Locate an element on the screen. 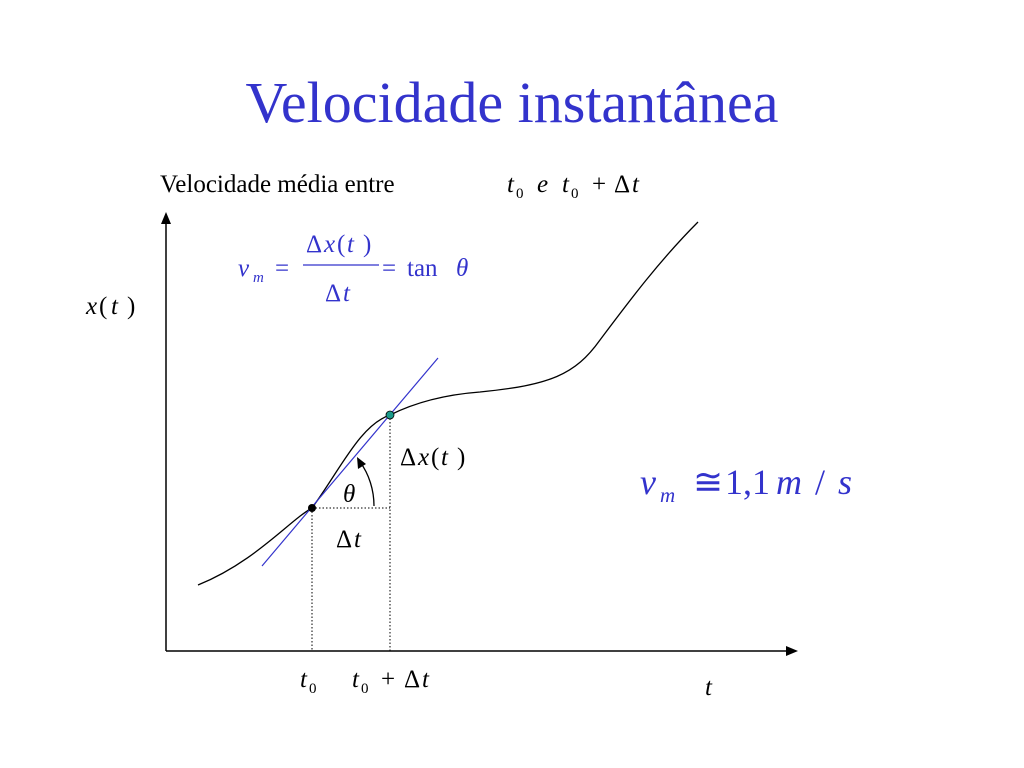 The image size is (1024, 768). dx-label-open: ( is located at coordinates (435, 457).